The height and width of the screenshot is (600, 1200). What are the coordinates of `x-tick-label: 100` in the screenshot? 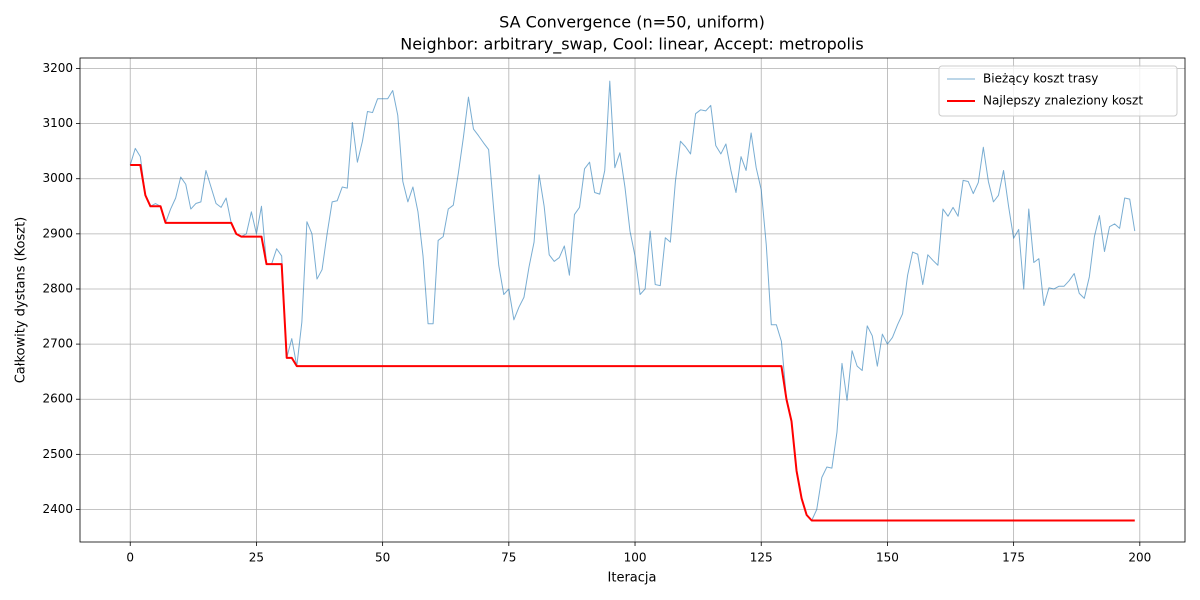 It's located at (635, 558).